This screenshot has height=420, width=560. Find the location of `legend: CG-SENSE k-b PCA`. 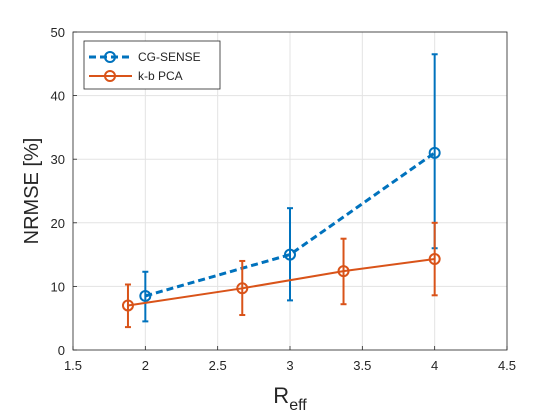

legend: CG-SENSE k-b PCA is located at coordinates (152, 65).